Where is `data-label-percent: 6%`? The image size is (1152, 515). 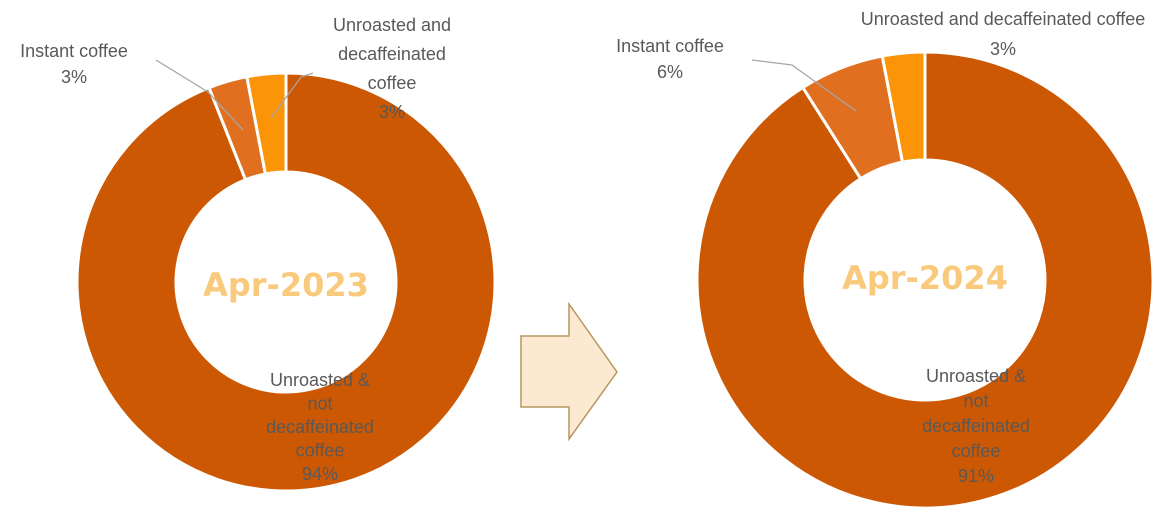 data-label-percent: 6% is located at coordinates (670, 72).